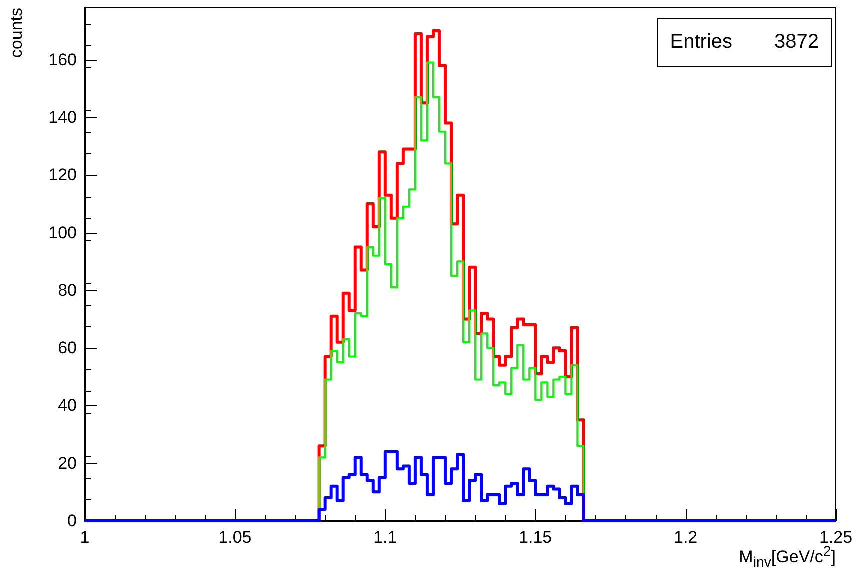 This screenshot has width=858, height=571. Describe the element at coordinates (836, 537) in the screenshot. I see `x-tick-label: 1.25` at that location.